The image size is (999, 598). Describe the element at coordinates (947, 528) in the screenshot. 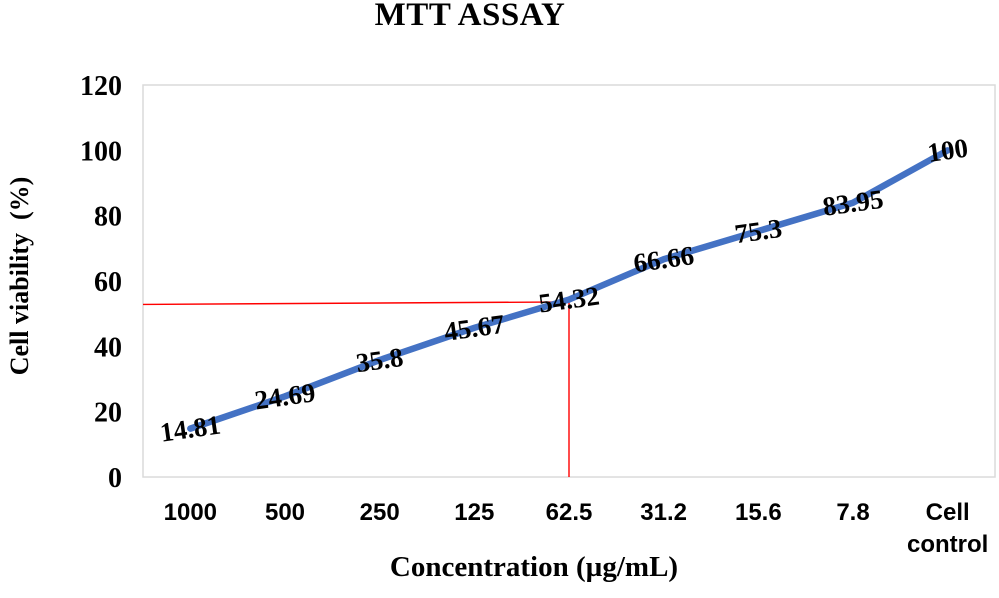

I see `x-tick-label: Cell control` at that location.